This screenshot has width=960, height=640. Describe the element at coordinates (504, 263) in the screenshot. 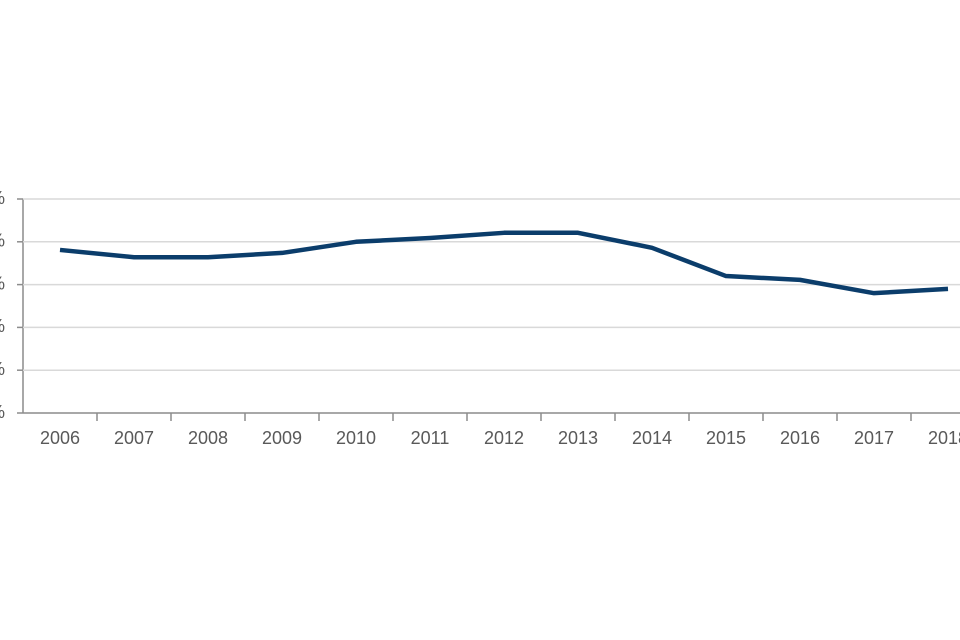

I see `data-line` at that location.